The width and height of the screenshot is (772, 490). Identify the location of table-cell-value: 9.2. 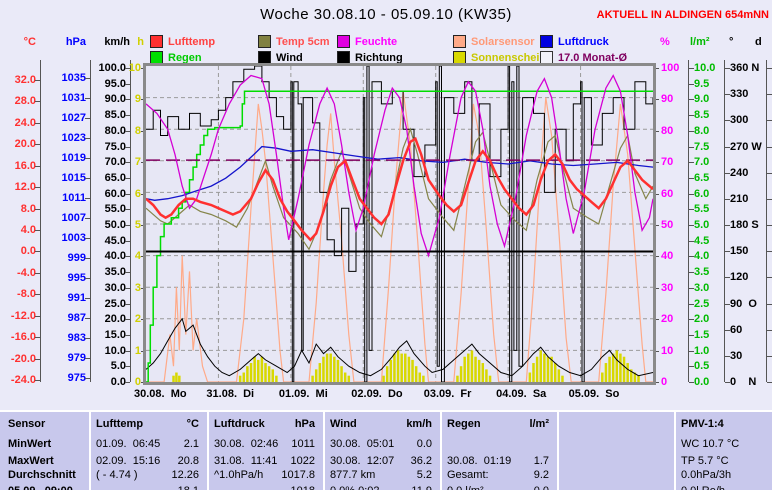
(541, 475).